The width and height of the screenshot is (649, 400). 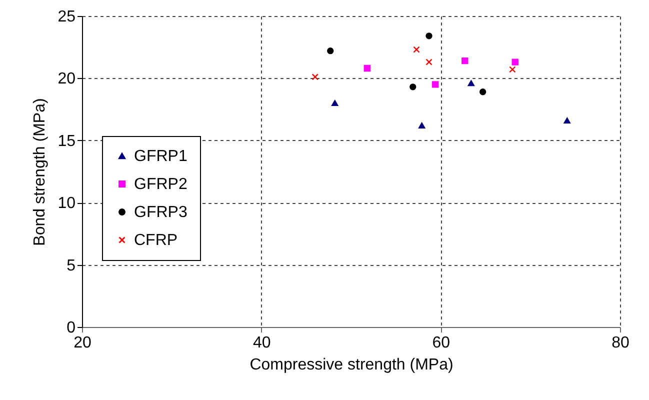 What do you see at coordinates (67, 141) in the screenshot?
I see `y-tick-label: 15` at bounding box center [67, 141].